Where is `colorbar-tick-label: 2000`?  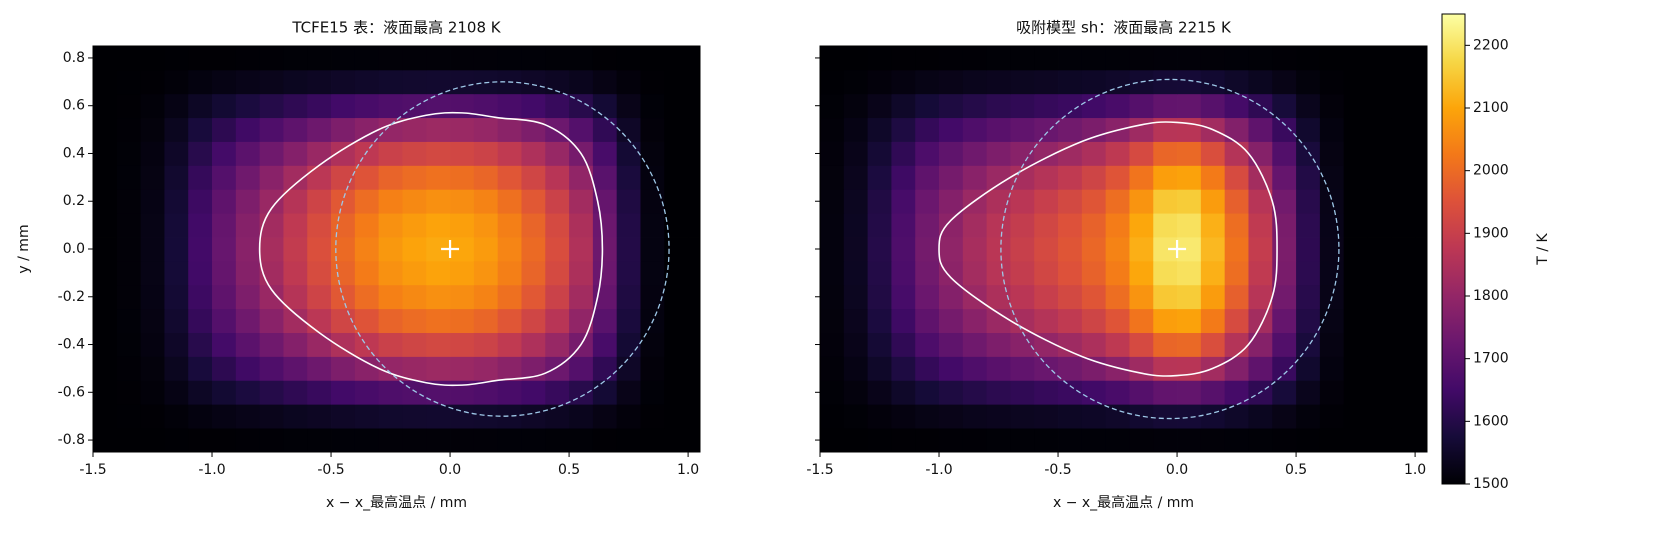
colorbar-tick-label: 2000 is located at coordinates (1491, 171).